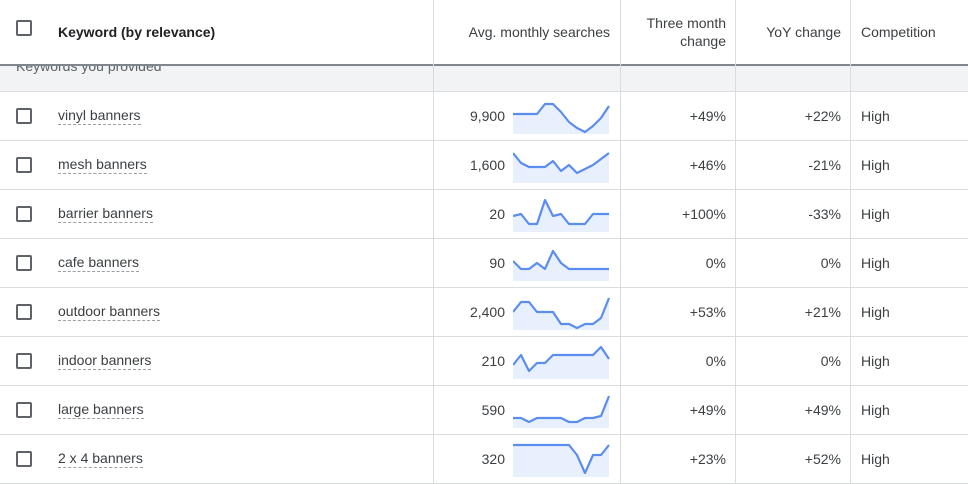 The width and height of the screenshot is (968, 484). I want to click on keyword-text: mesh banners, so click(102, 165).